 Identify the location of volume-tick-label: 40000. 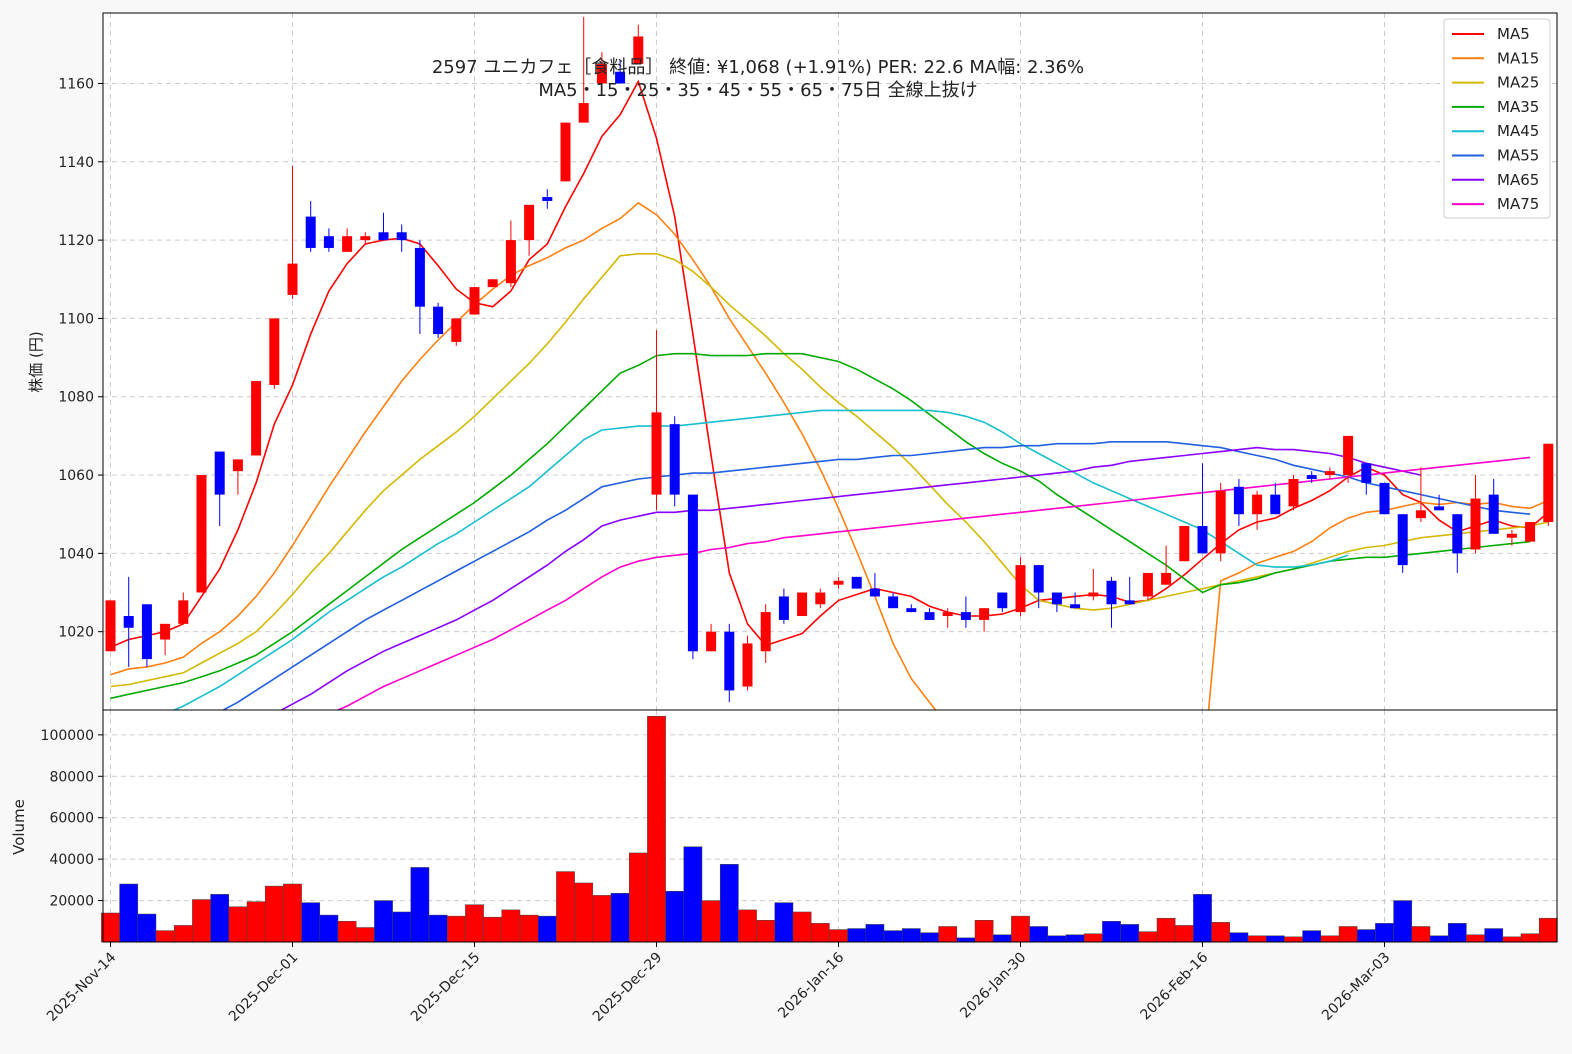
(71, 860).